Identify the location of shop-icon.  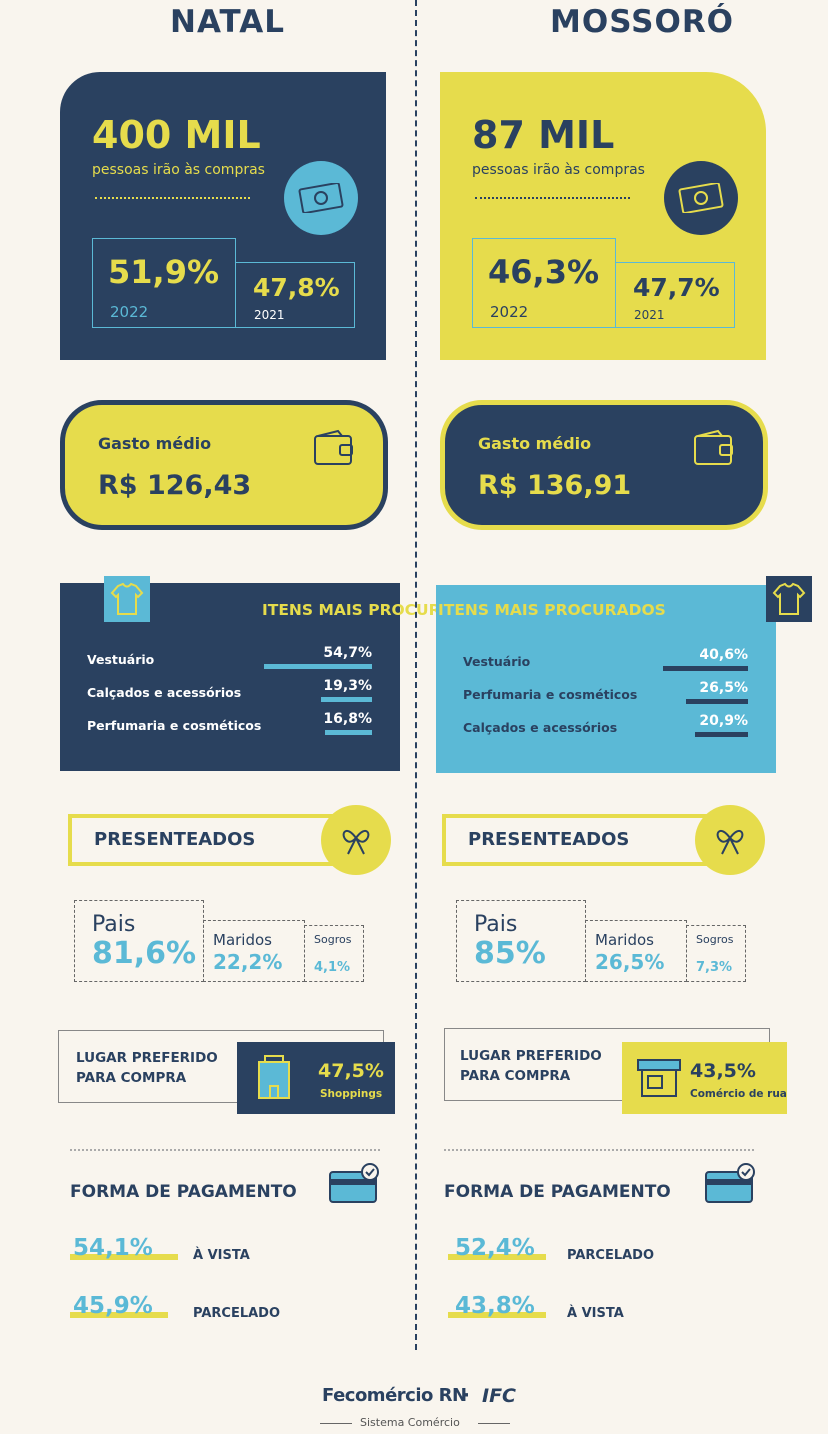
(659, 1077).